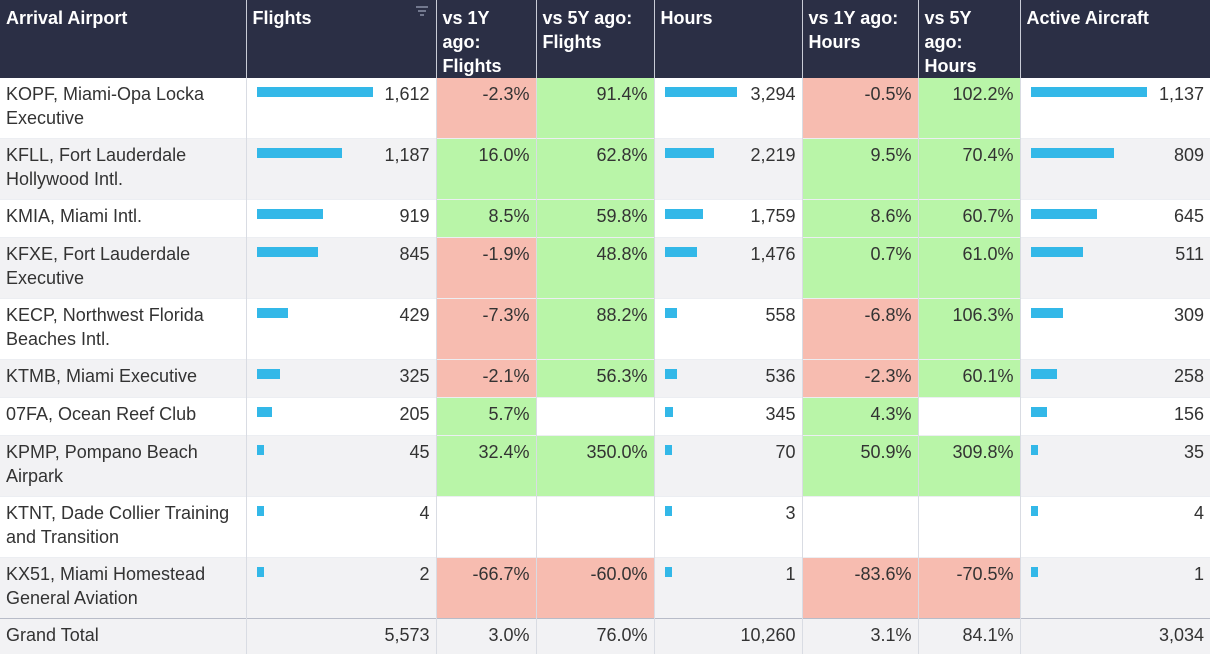  Describe the element at coordinates (341, 588) in the screenshot. I see `flights-cell: 2` at that location.